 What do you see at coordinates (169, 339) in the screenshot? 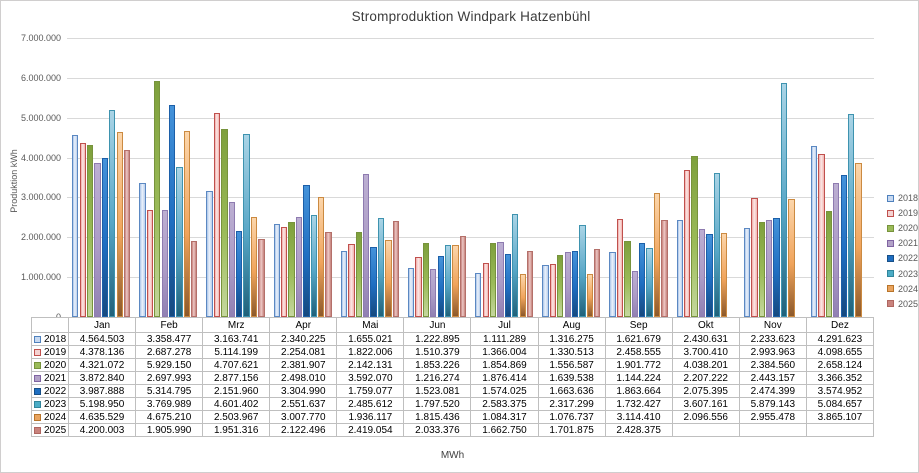
I see `value-cell-2018-Feb: 3.358.477` at bounding box center [169, 339].